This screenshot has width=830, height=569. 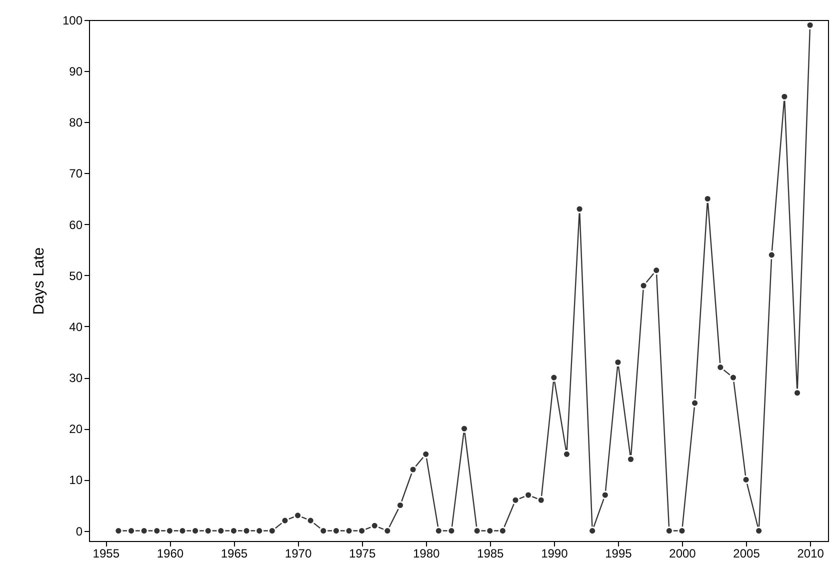 I want to click on x-tick-label: 1960, so click(x=170, y=553).